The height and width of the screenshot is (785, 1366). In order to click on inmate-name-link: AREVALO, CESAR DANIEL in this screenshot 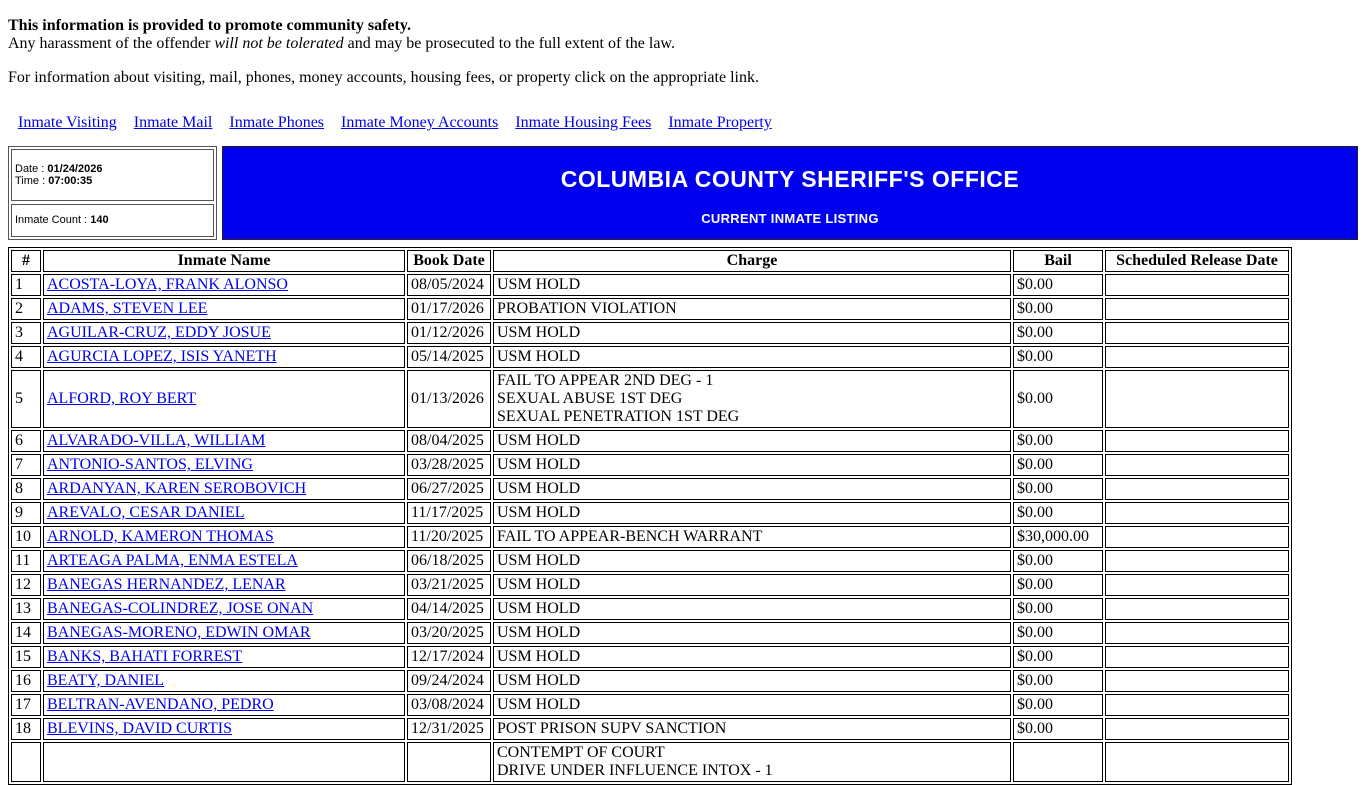, I will do `click(146, 512)`.